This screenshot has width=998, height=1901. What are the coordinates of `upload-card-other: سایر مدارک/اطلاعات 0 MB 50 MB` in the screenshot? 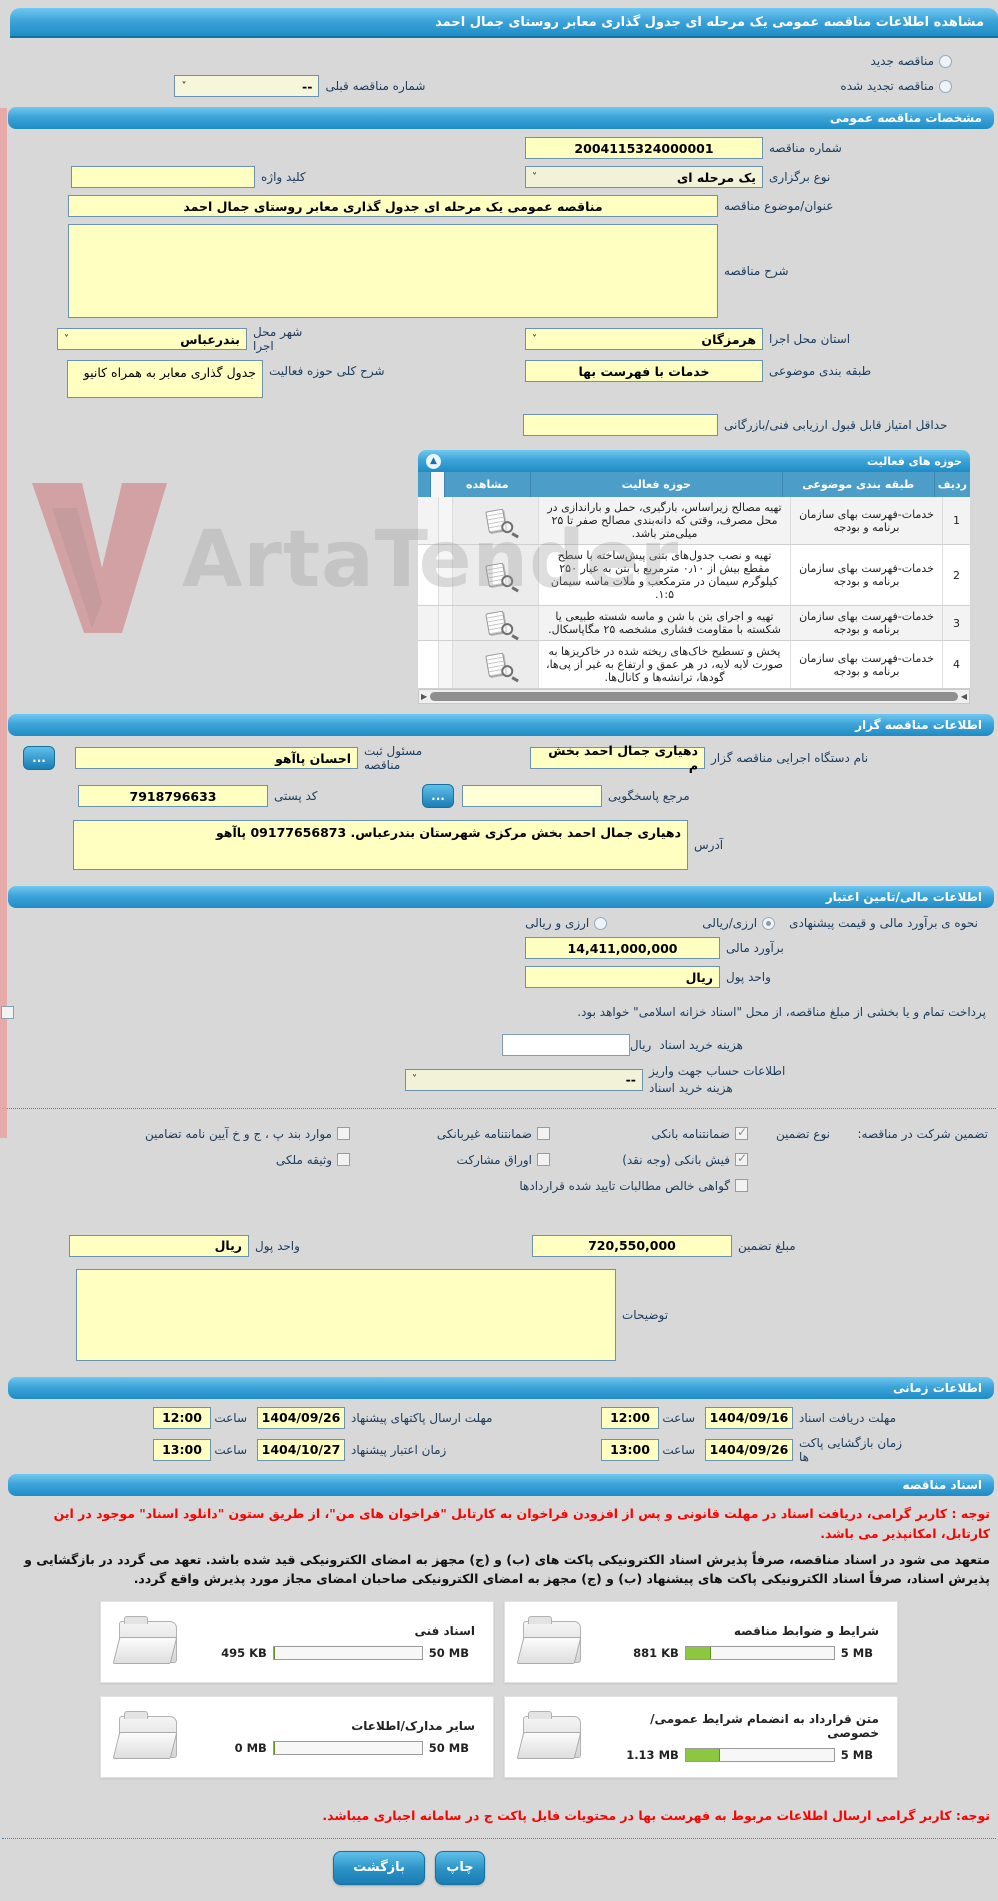 It's located at (297, 1736).